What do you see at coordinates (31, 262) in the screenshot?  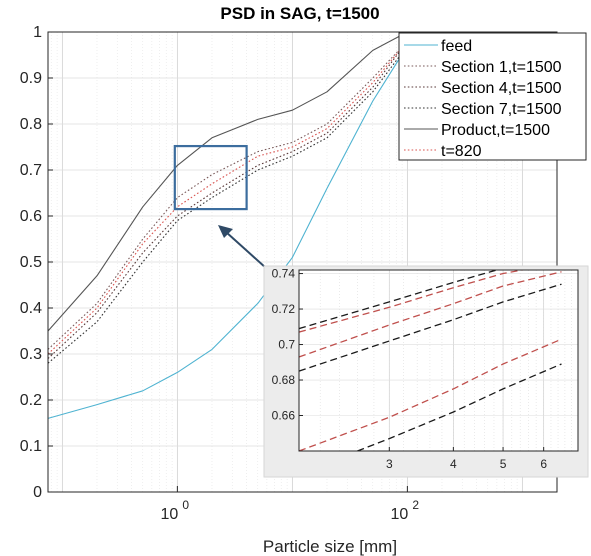 I see `y-tick-label: 0.5` at bounding box center [31, 262].